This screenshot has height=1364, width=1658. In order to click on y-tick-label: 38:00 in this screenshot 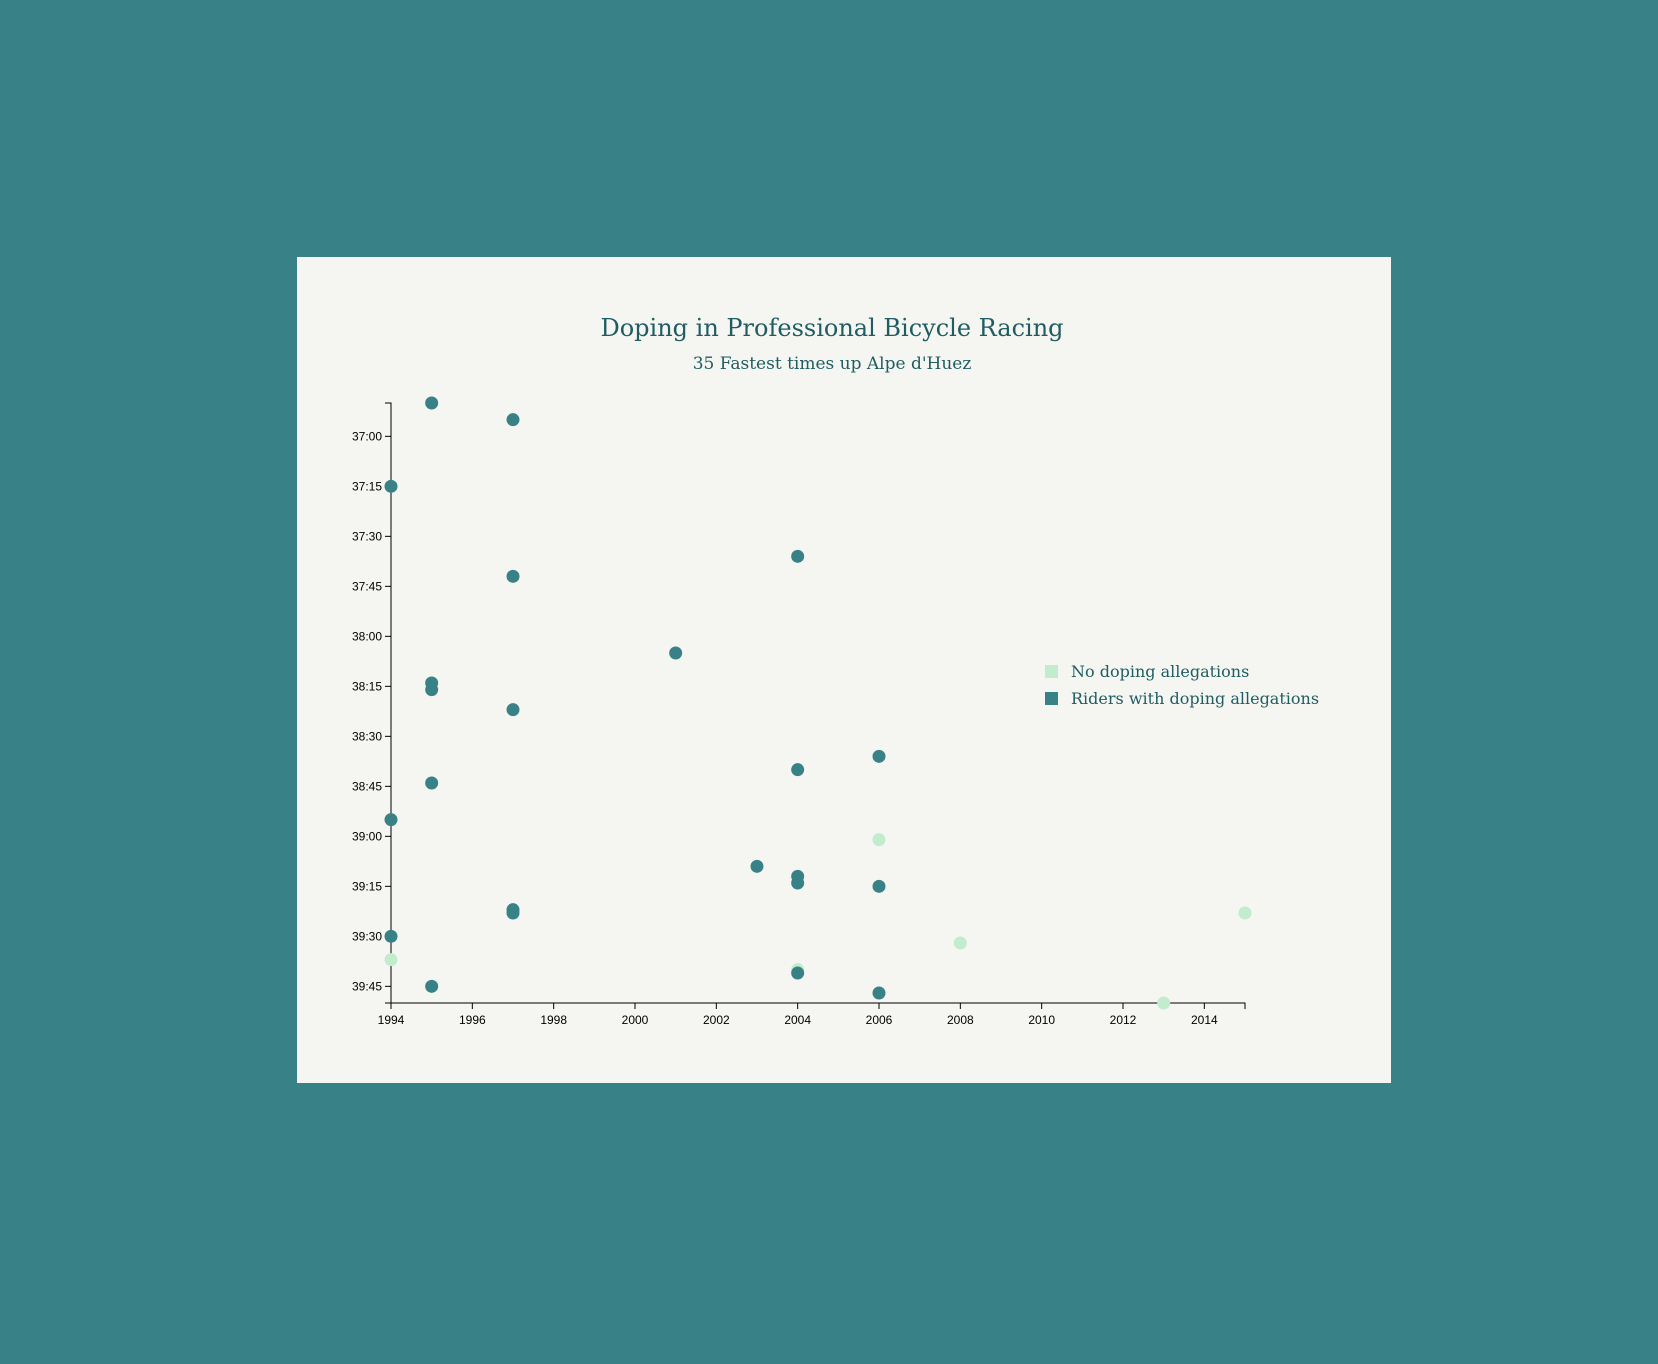, I will do `click(367, 636)`.